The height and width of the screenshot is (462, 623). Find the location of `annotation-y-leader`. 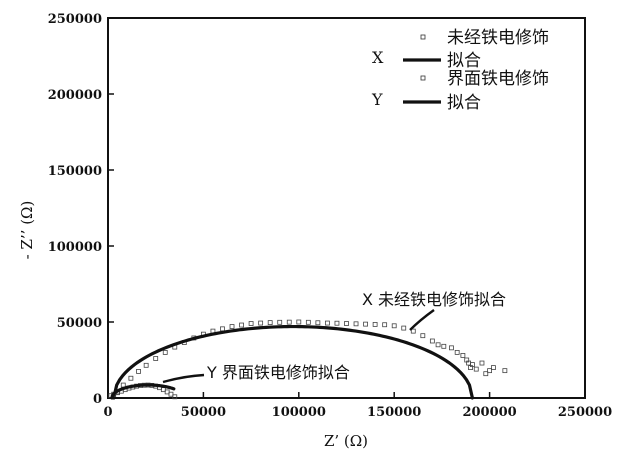

annotation-y-leader is located at coordinates (183, 378).